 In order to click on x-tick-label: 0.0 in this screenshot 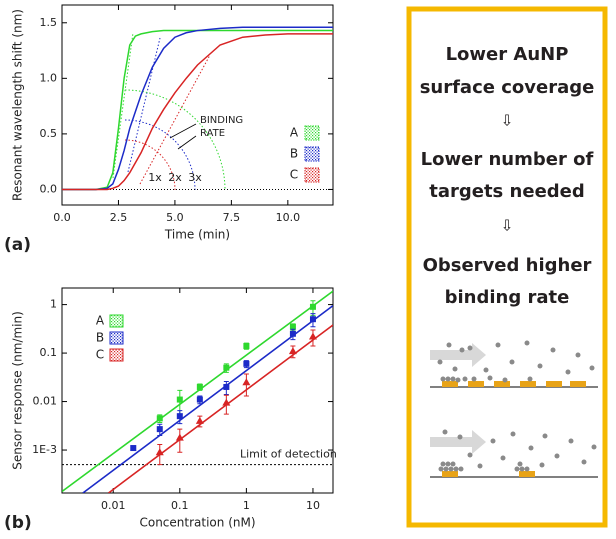, I will do `click(62, 217)`.